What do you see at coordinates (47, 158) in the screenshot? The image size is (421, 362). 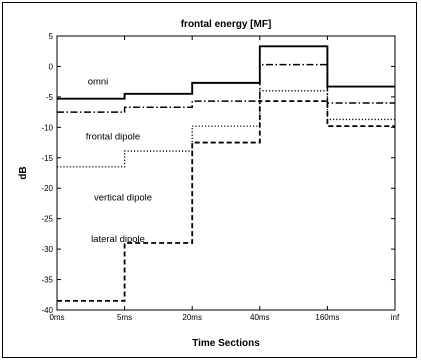 I see `y-tick-label: -15` at bounding box center [47, 158].